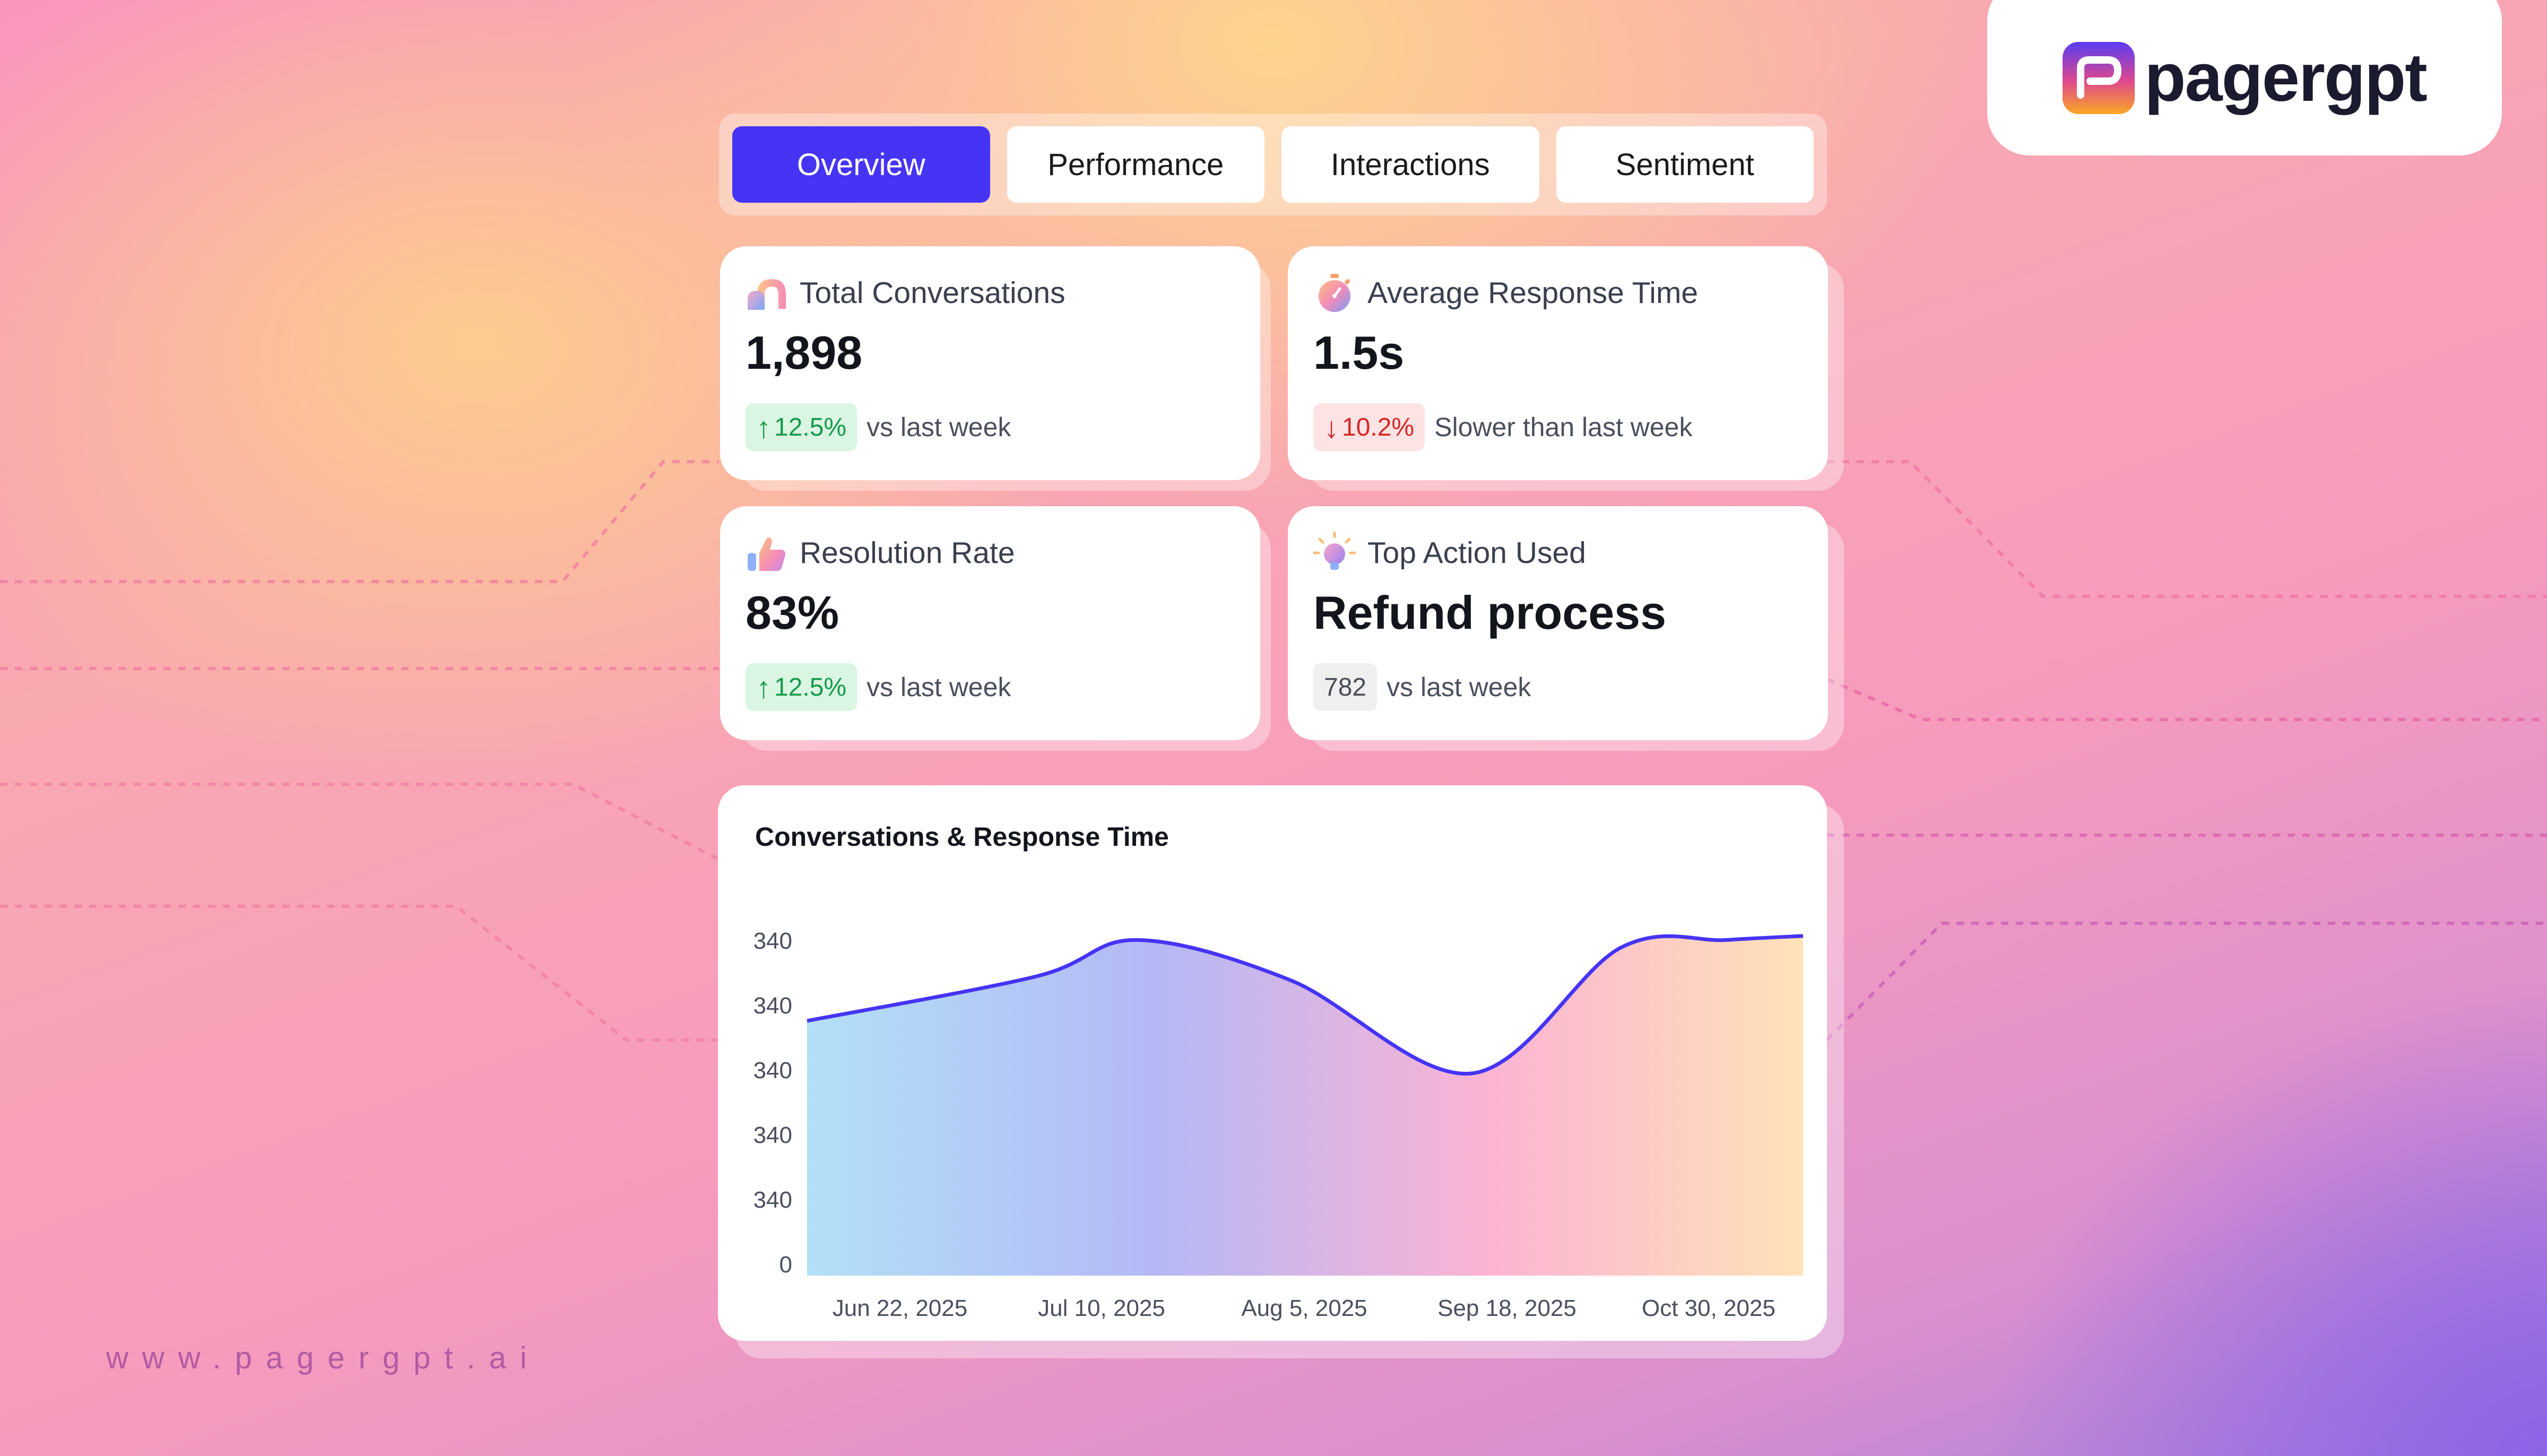  What do you see at coordinates (1490, 612) in the screenshot?
I see `kpi-value: Refund process` at bounding box center [1490, 612].